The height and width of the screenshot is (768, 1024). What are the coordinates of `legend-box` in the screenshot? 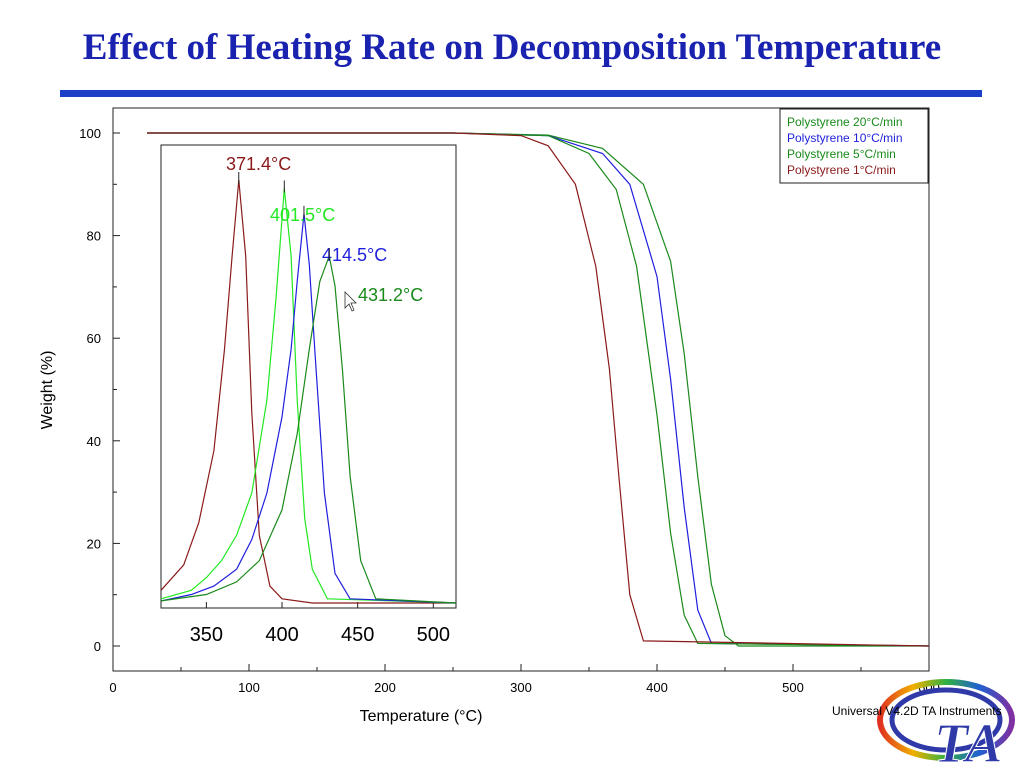 It's located at (854, 146).